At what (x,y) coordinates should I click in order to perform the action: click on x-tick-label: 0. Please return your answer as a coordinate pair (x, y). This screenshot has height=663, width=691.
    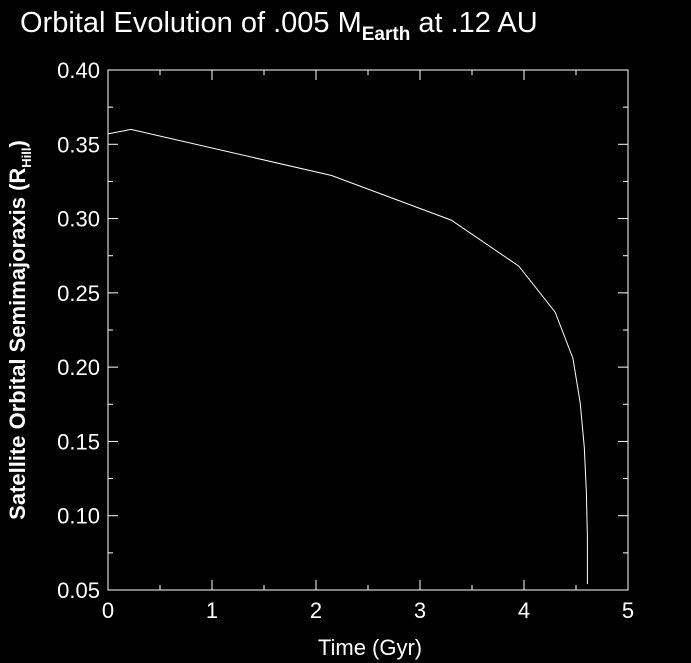
    Looking at the image, I should click on (108, 610).